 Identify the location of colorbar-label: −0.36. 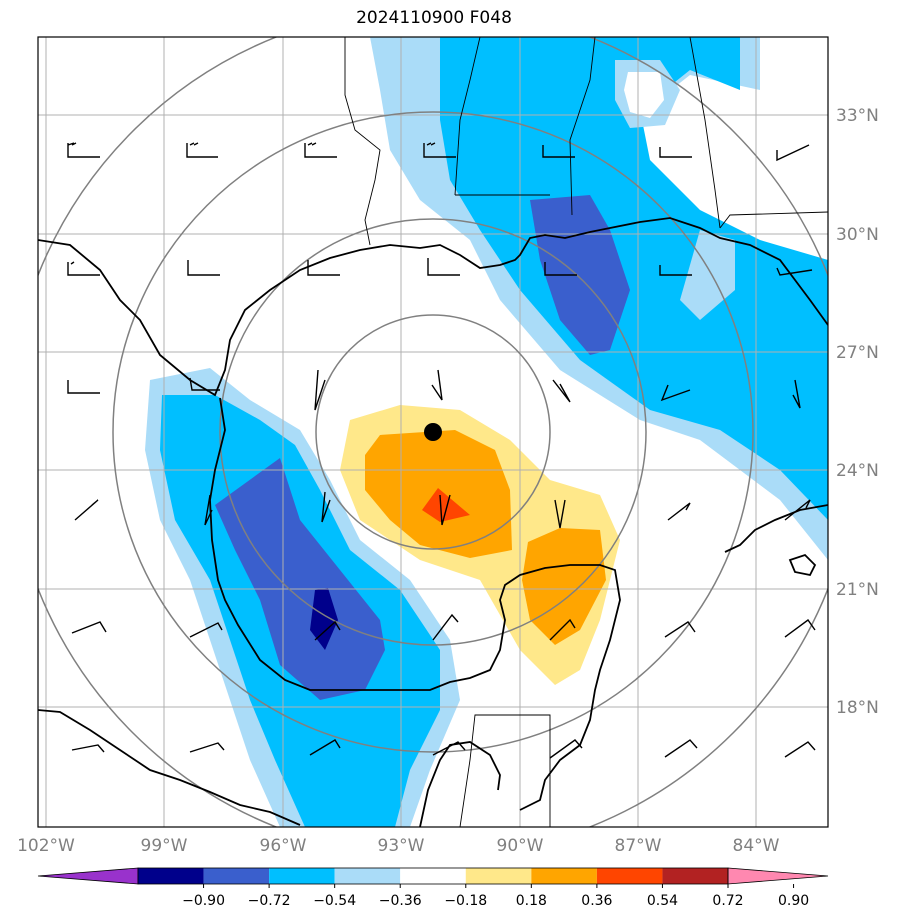
(400, 901).